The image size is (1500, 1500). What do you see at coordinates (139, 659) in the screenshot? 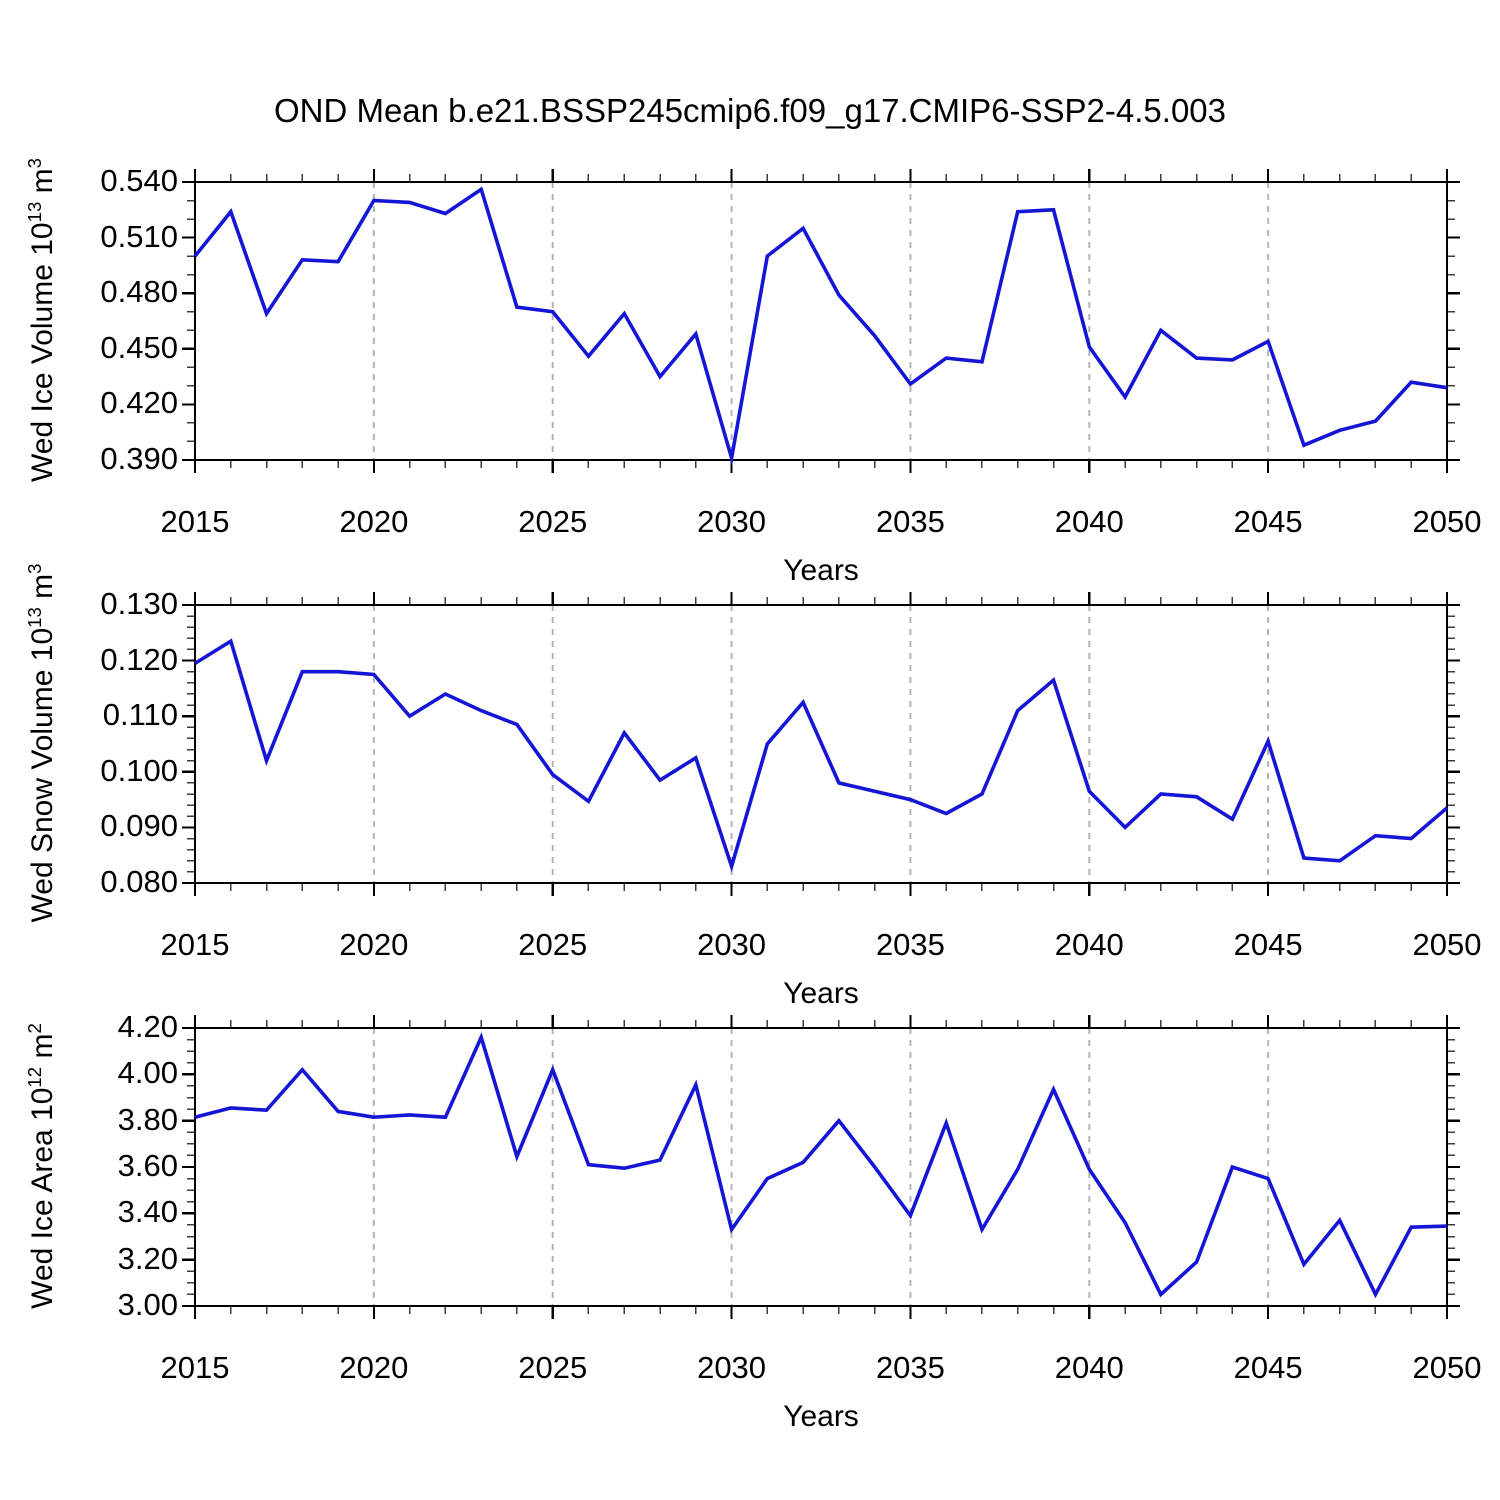
I see `y-tick-label: 0.120` at bounding box center [139, 659].